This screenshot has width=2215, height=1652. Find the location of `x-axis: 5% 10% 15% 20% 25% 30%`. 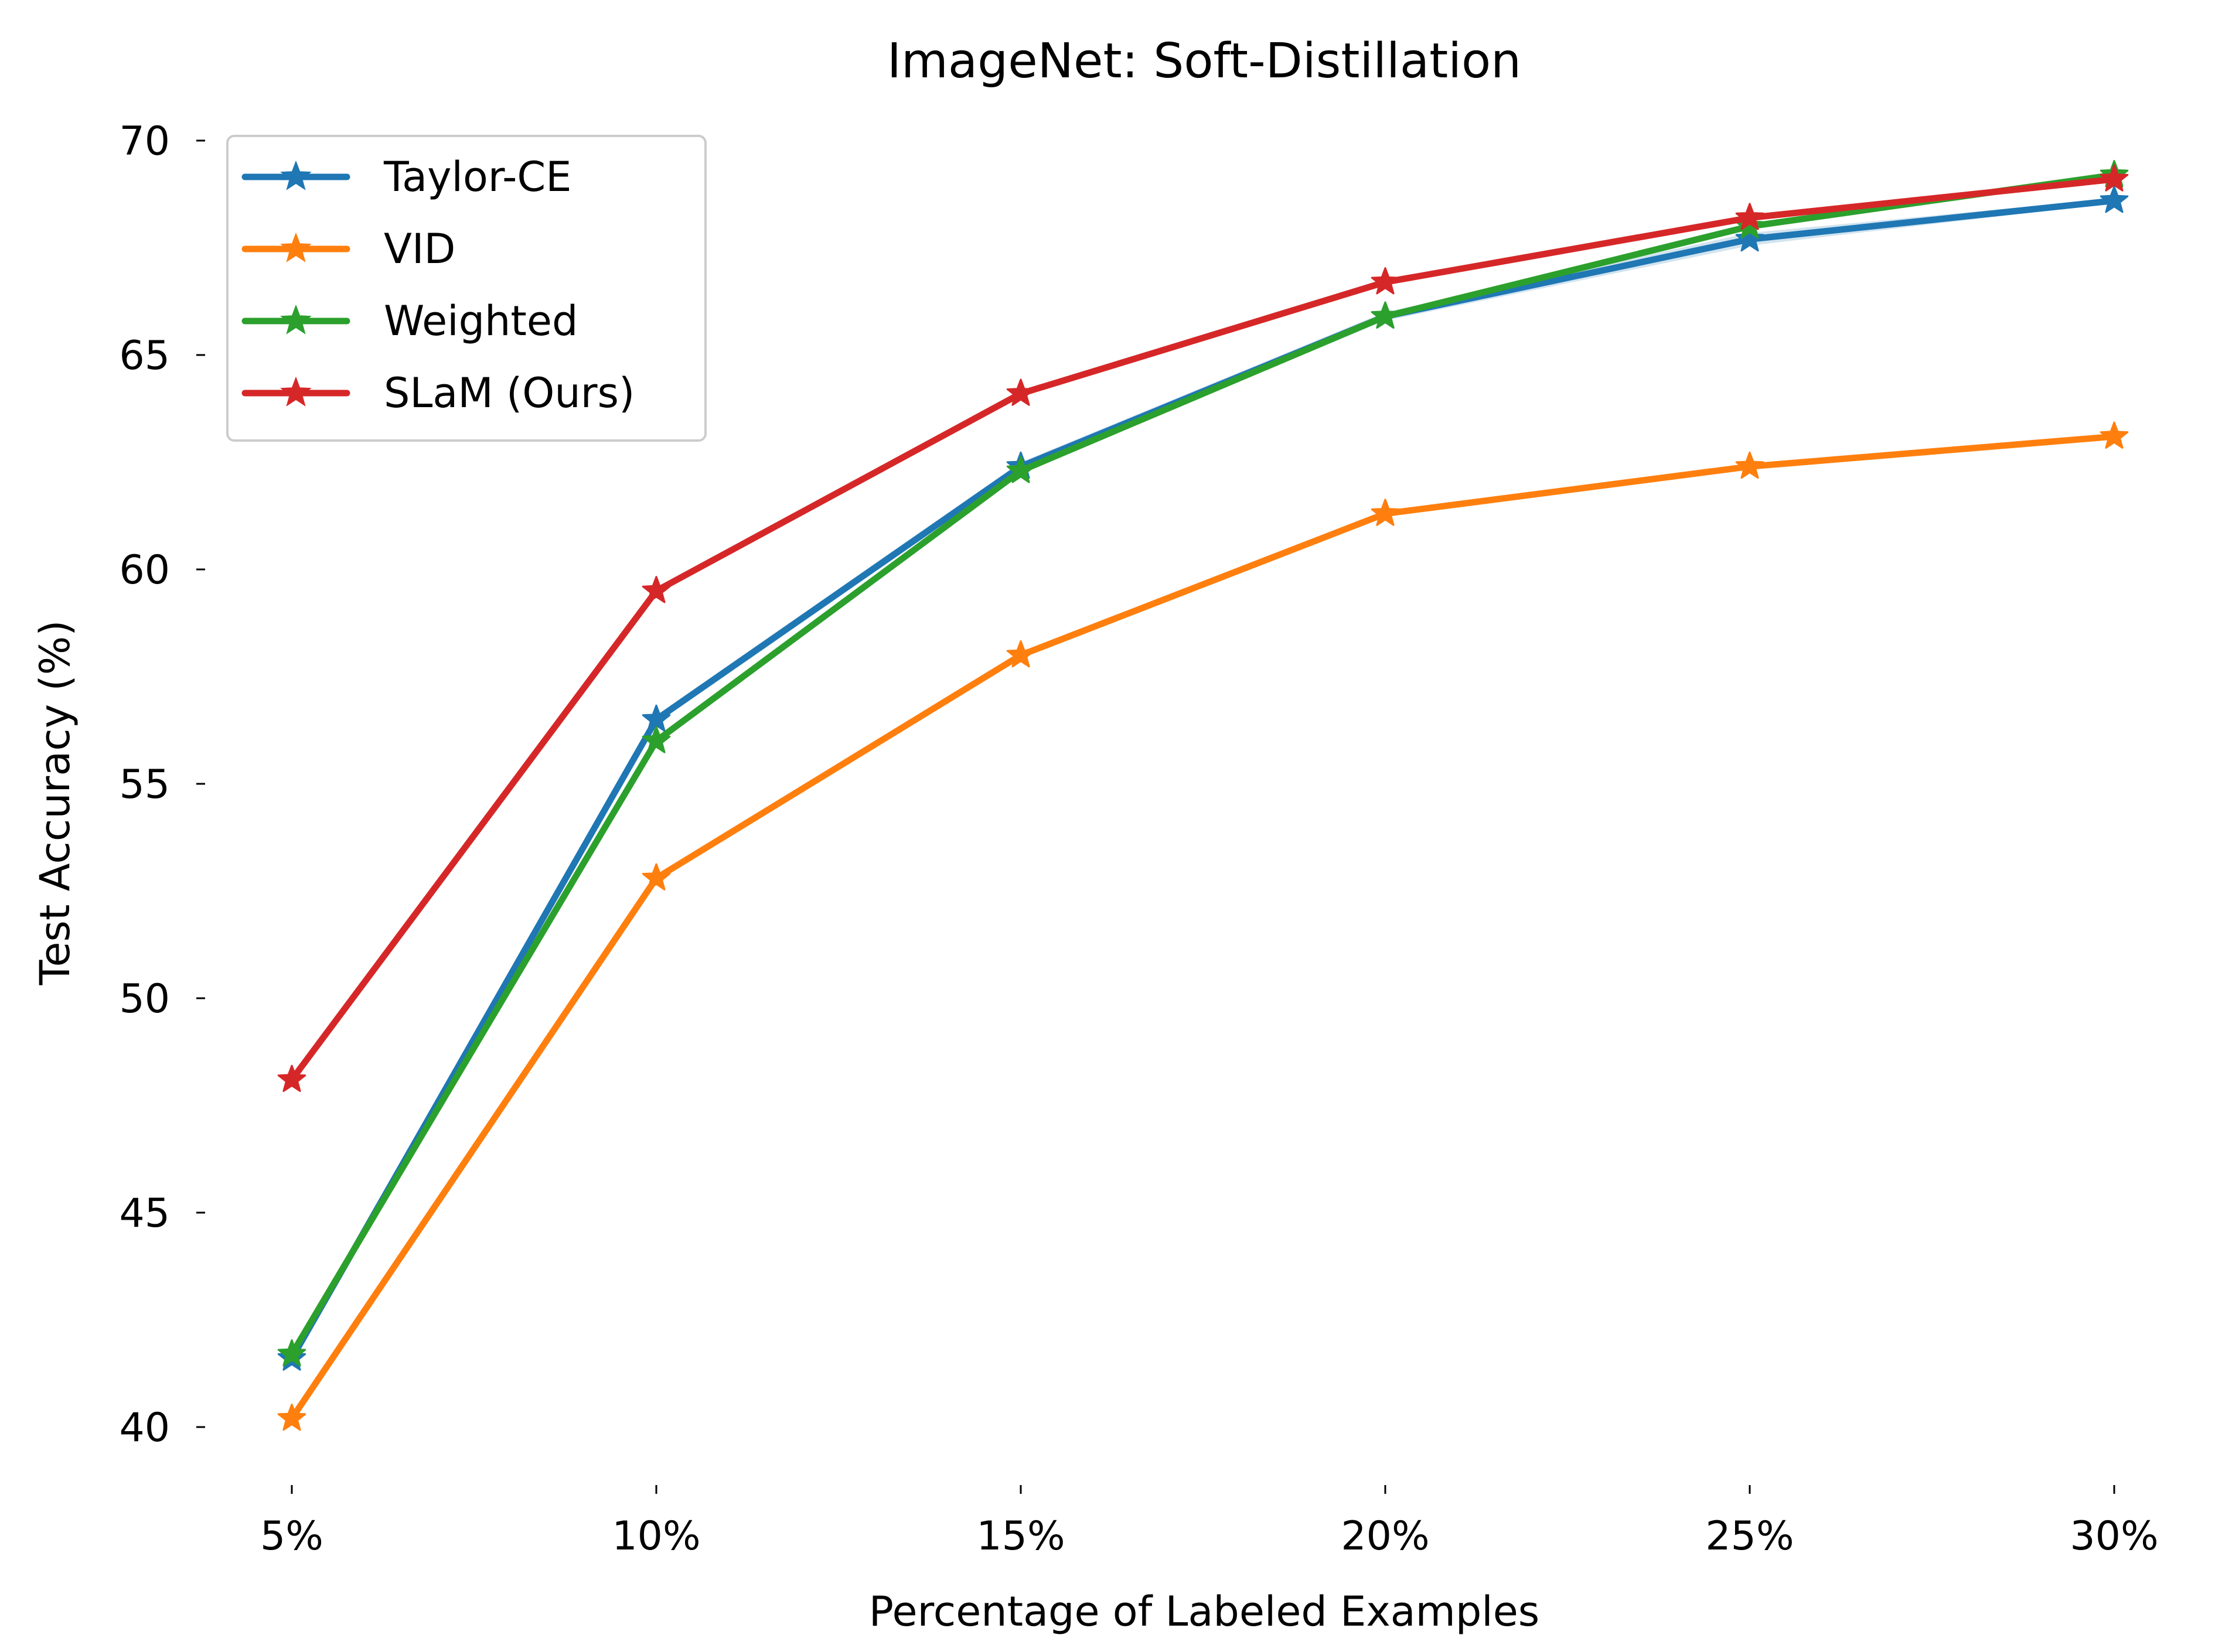

x-axis: 5% 10% 15% 20% 25% 30% is located at coordinates (1209, 1522).